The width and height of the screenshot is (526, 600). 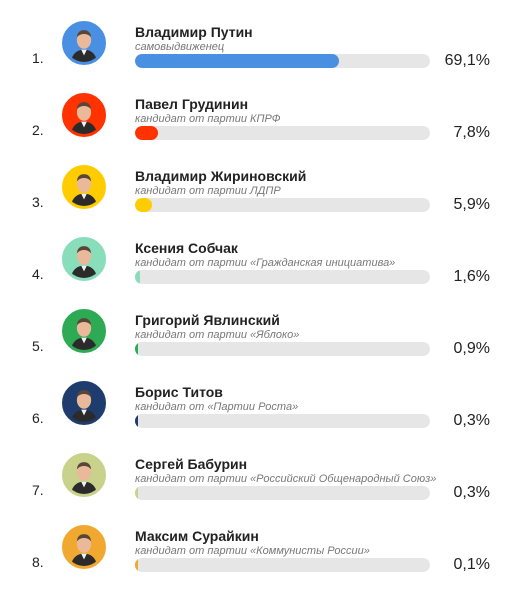 What do you see at coordinates (471, 204) in the screenshot?
I see `vote-percent: 5,9%` at bounding box center [471, 204].